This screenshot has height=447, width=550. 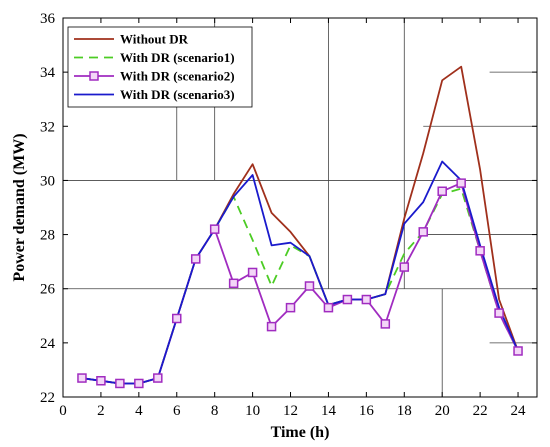 What do you see at coordinates (177, 57) in the screenshot?
I see `legend-label: With DR (scenario1)` at bounding box center [177, 57].